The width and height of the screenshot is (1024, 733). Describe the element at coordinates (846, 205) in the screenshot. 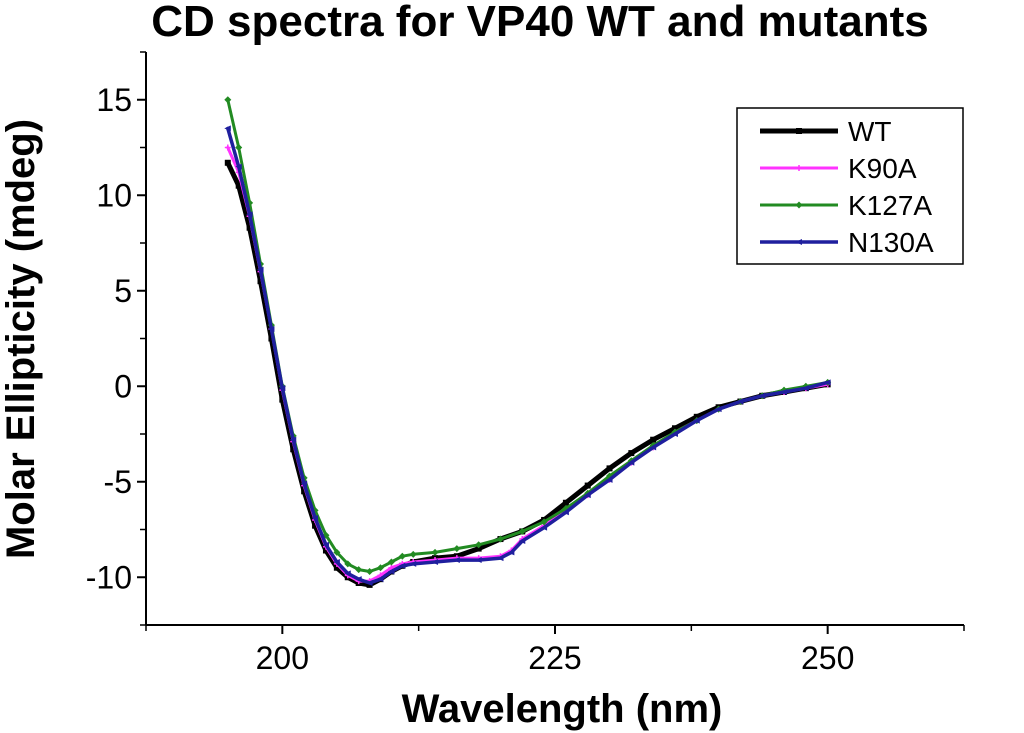

I see `legend-entry: K127A` at that location.